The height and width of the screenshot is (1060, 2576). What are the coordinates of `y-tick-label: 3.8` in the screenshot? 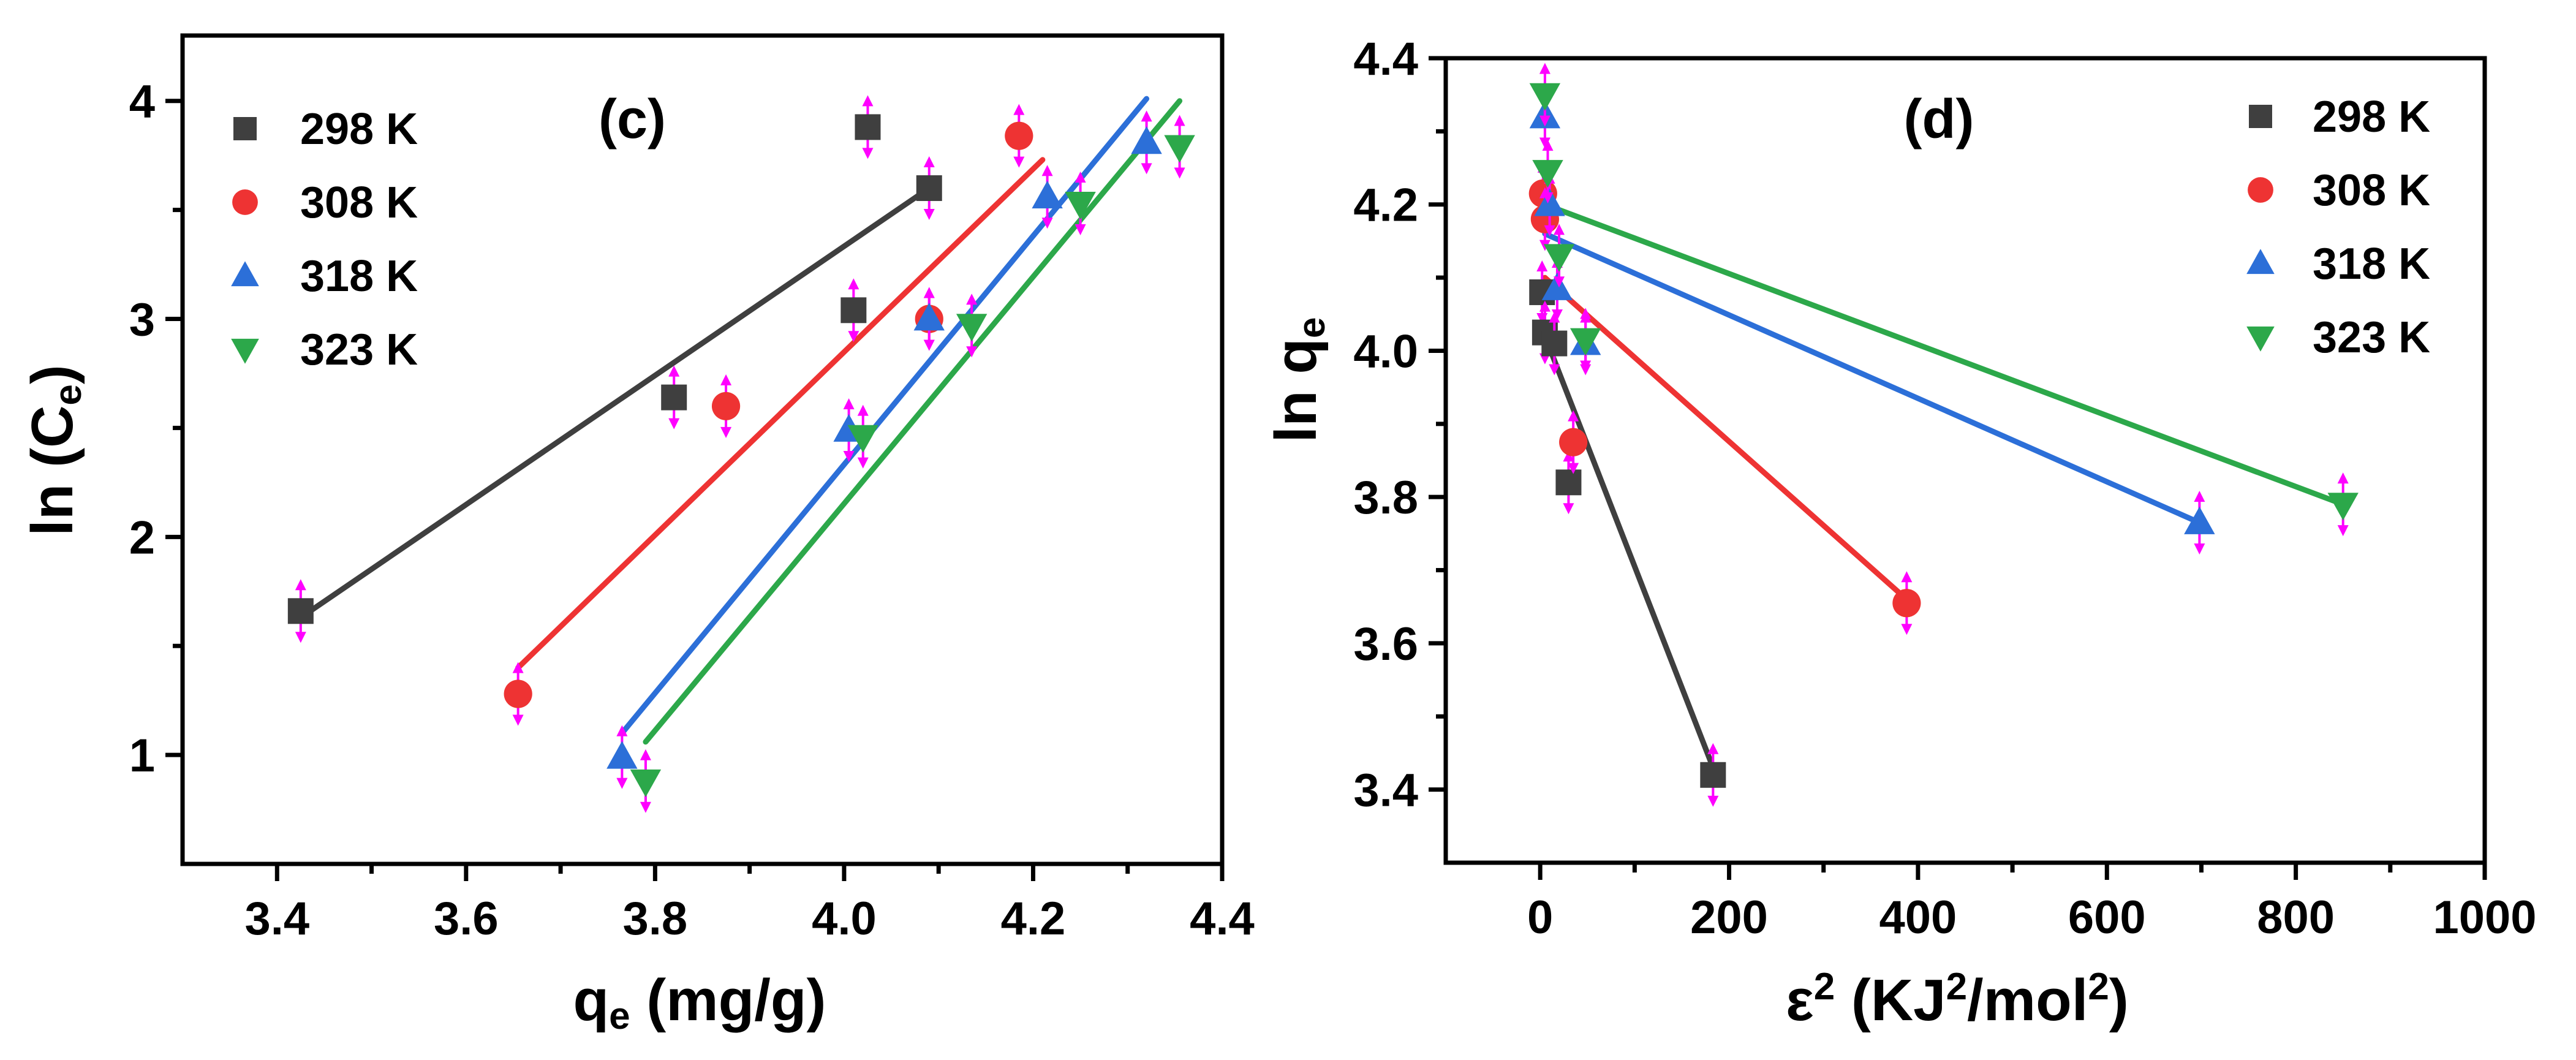 It's located at (1385, 498).